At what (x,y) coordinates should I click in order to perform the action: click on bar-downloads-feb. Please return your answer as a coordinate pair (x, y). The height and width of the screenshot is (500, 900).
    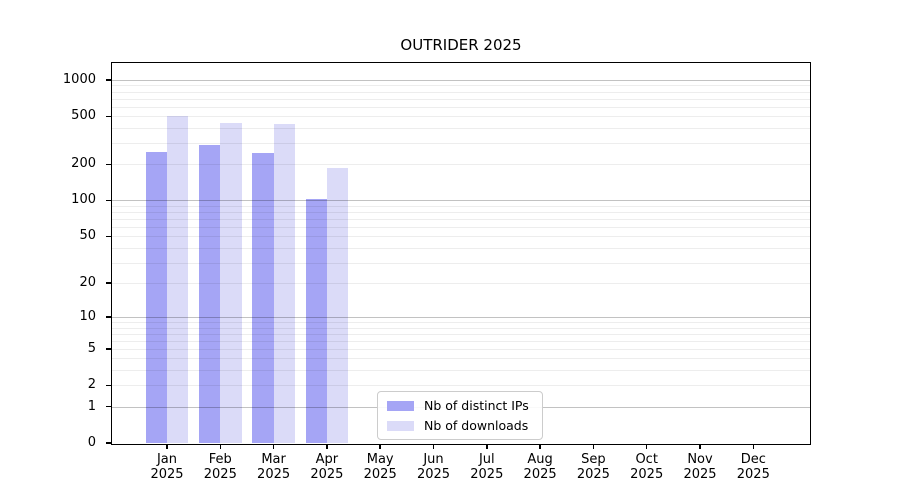
    Looking at the image, I should click on (231, 283).